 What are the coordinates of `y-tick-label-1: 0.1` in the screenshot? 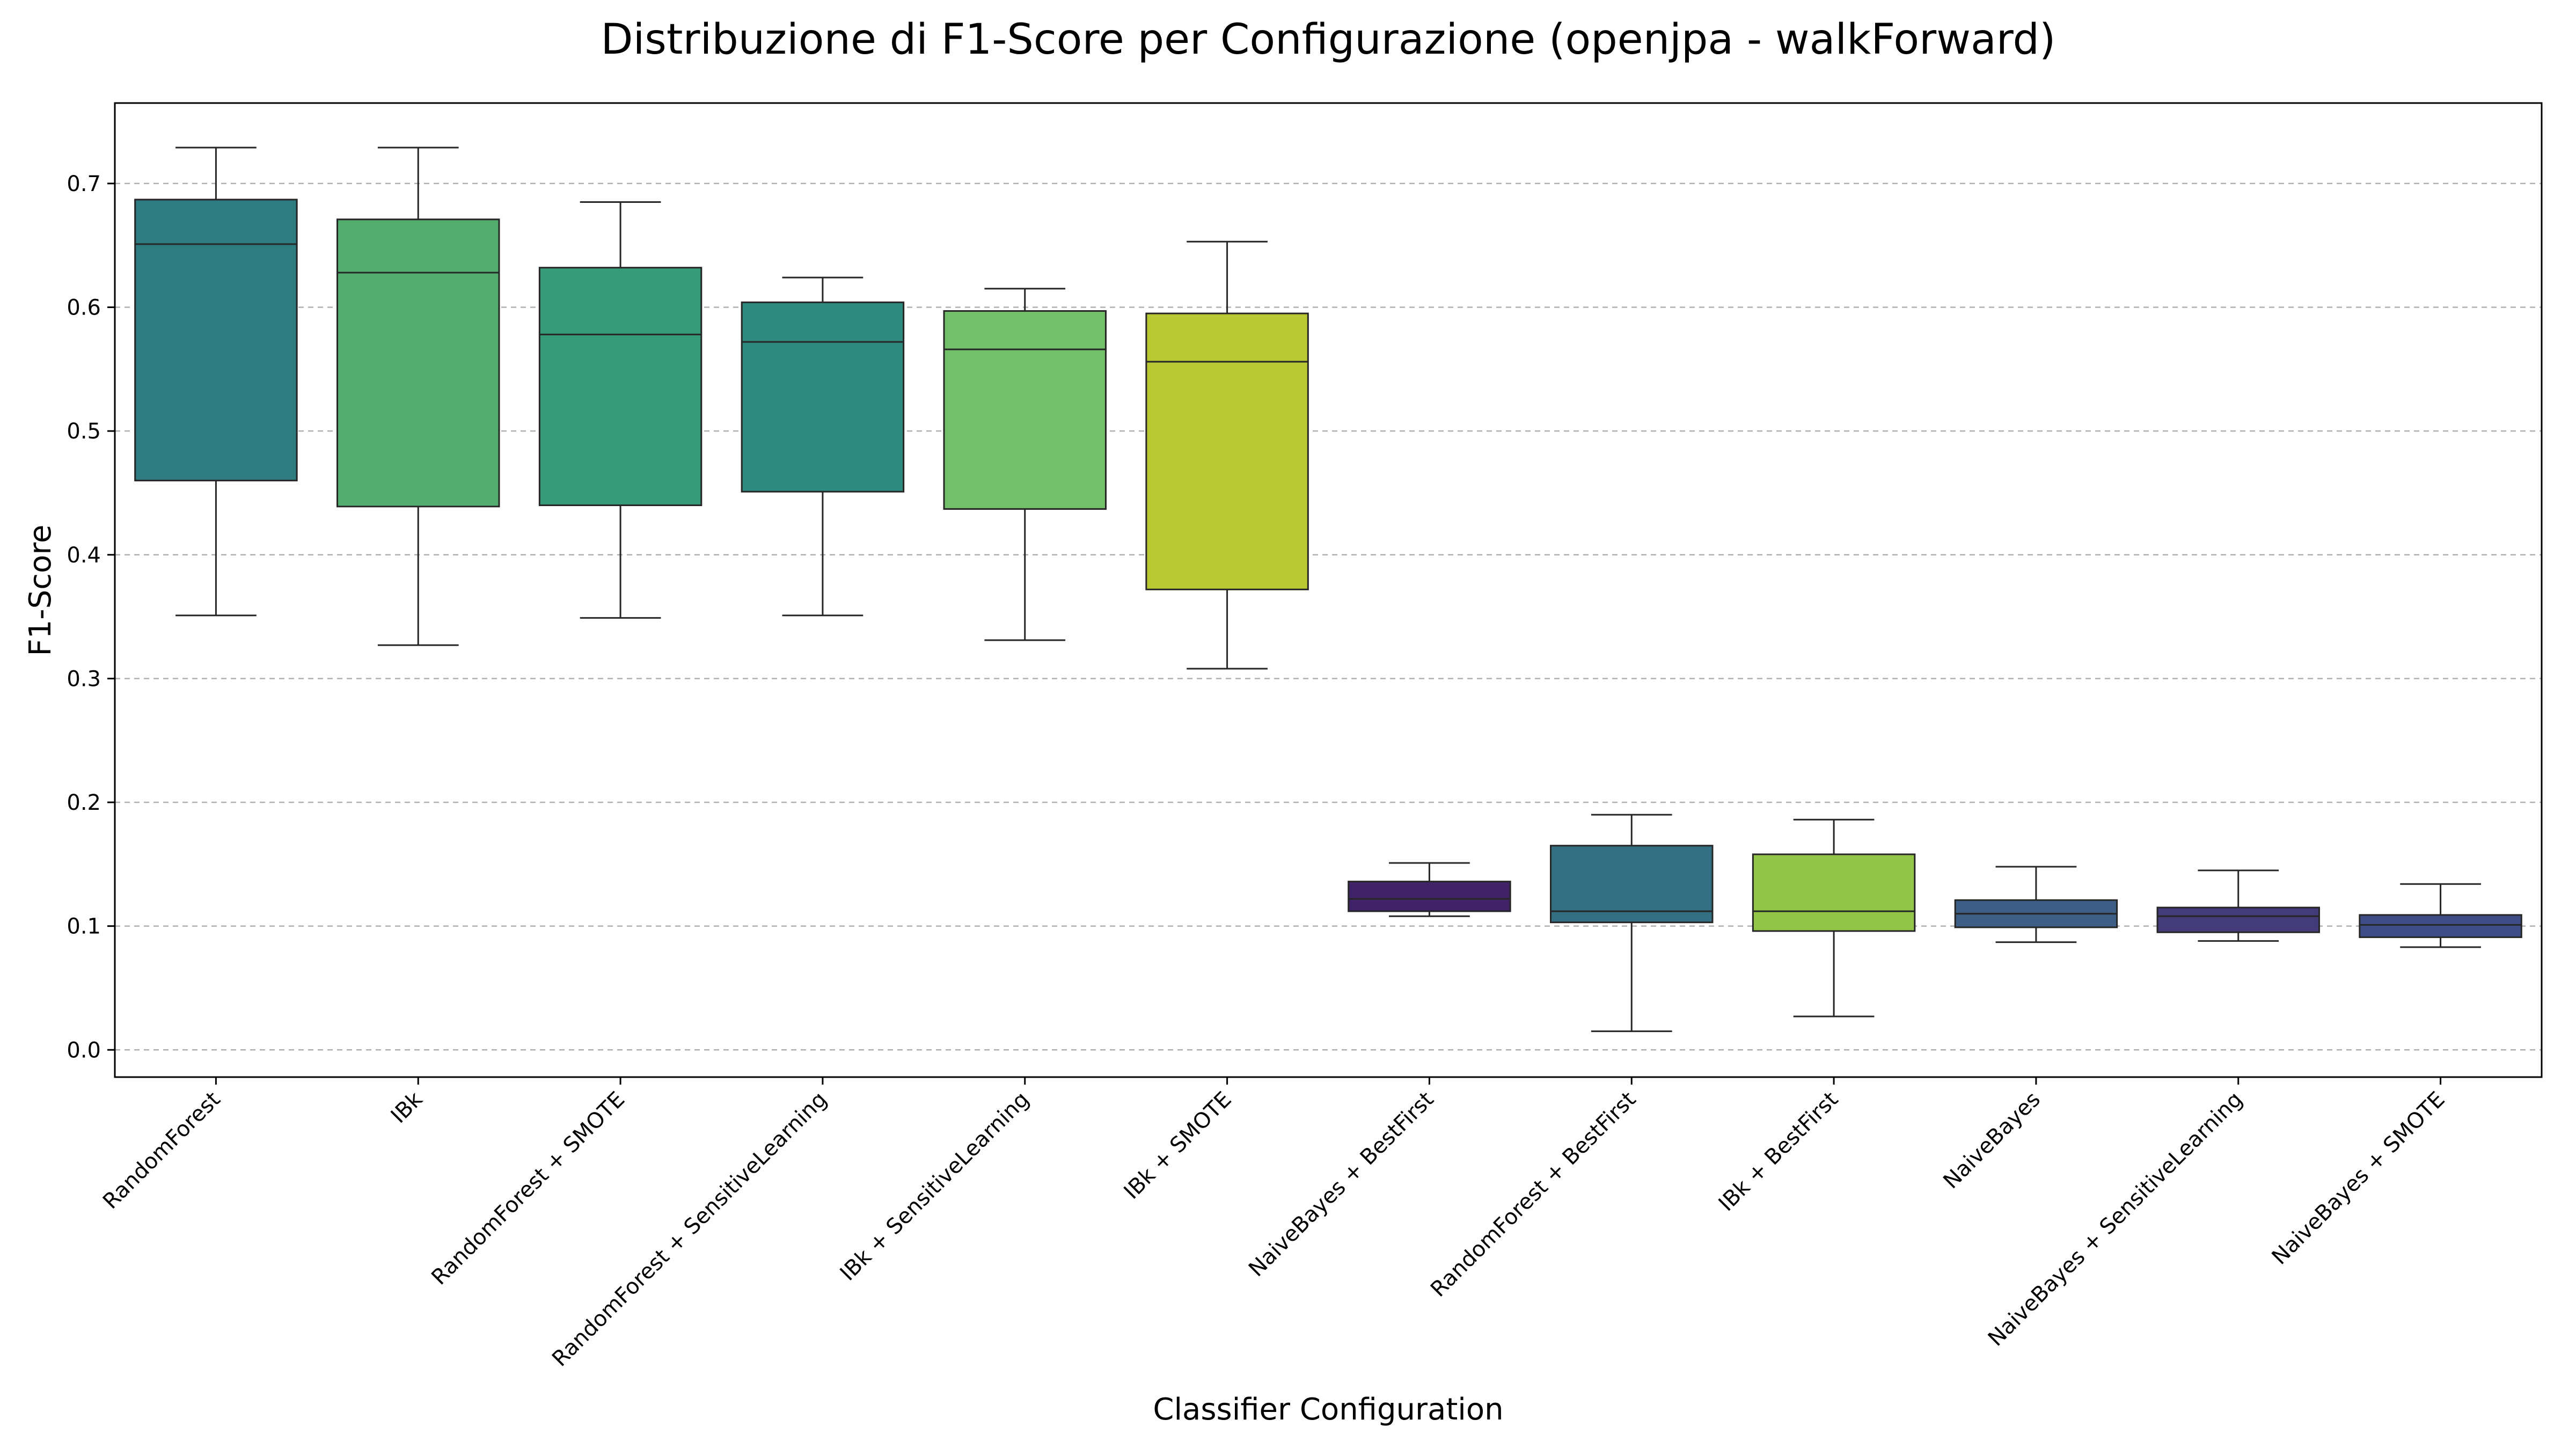 It's located at (84, 926).